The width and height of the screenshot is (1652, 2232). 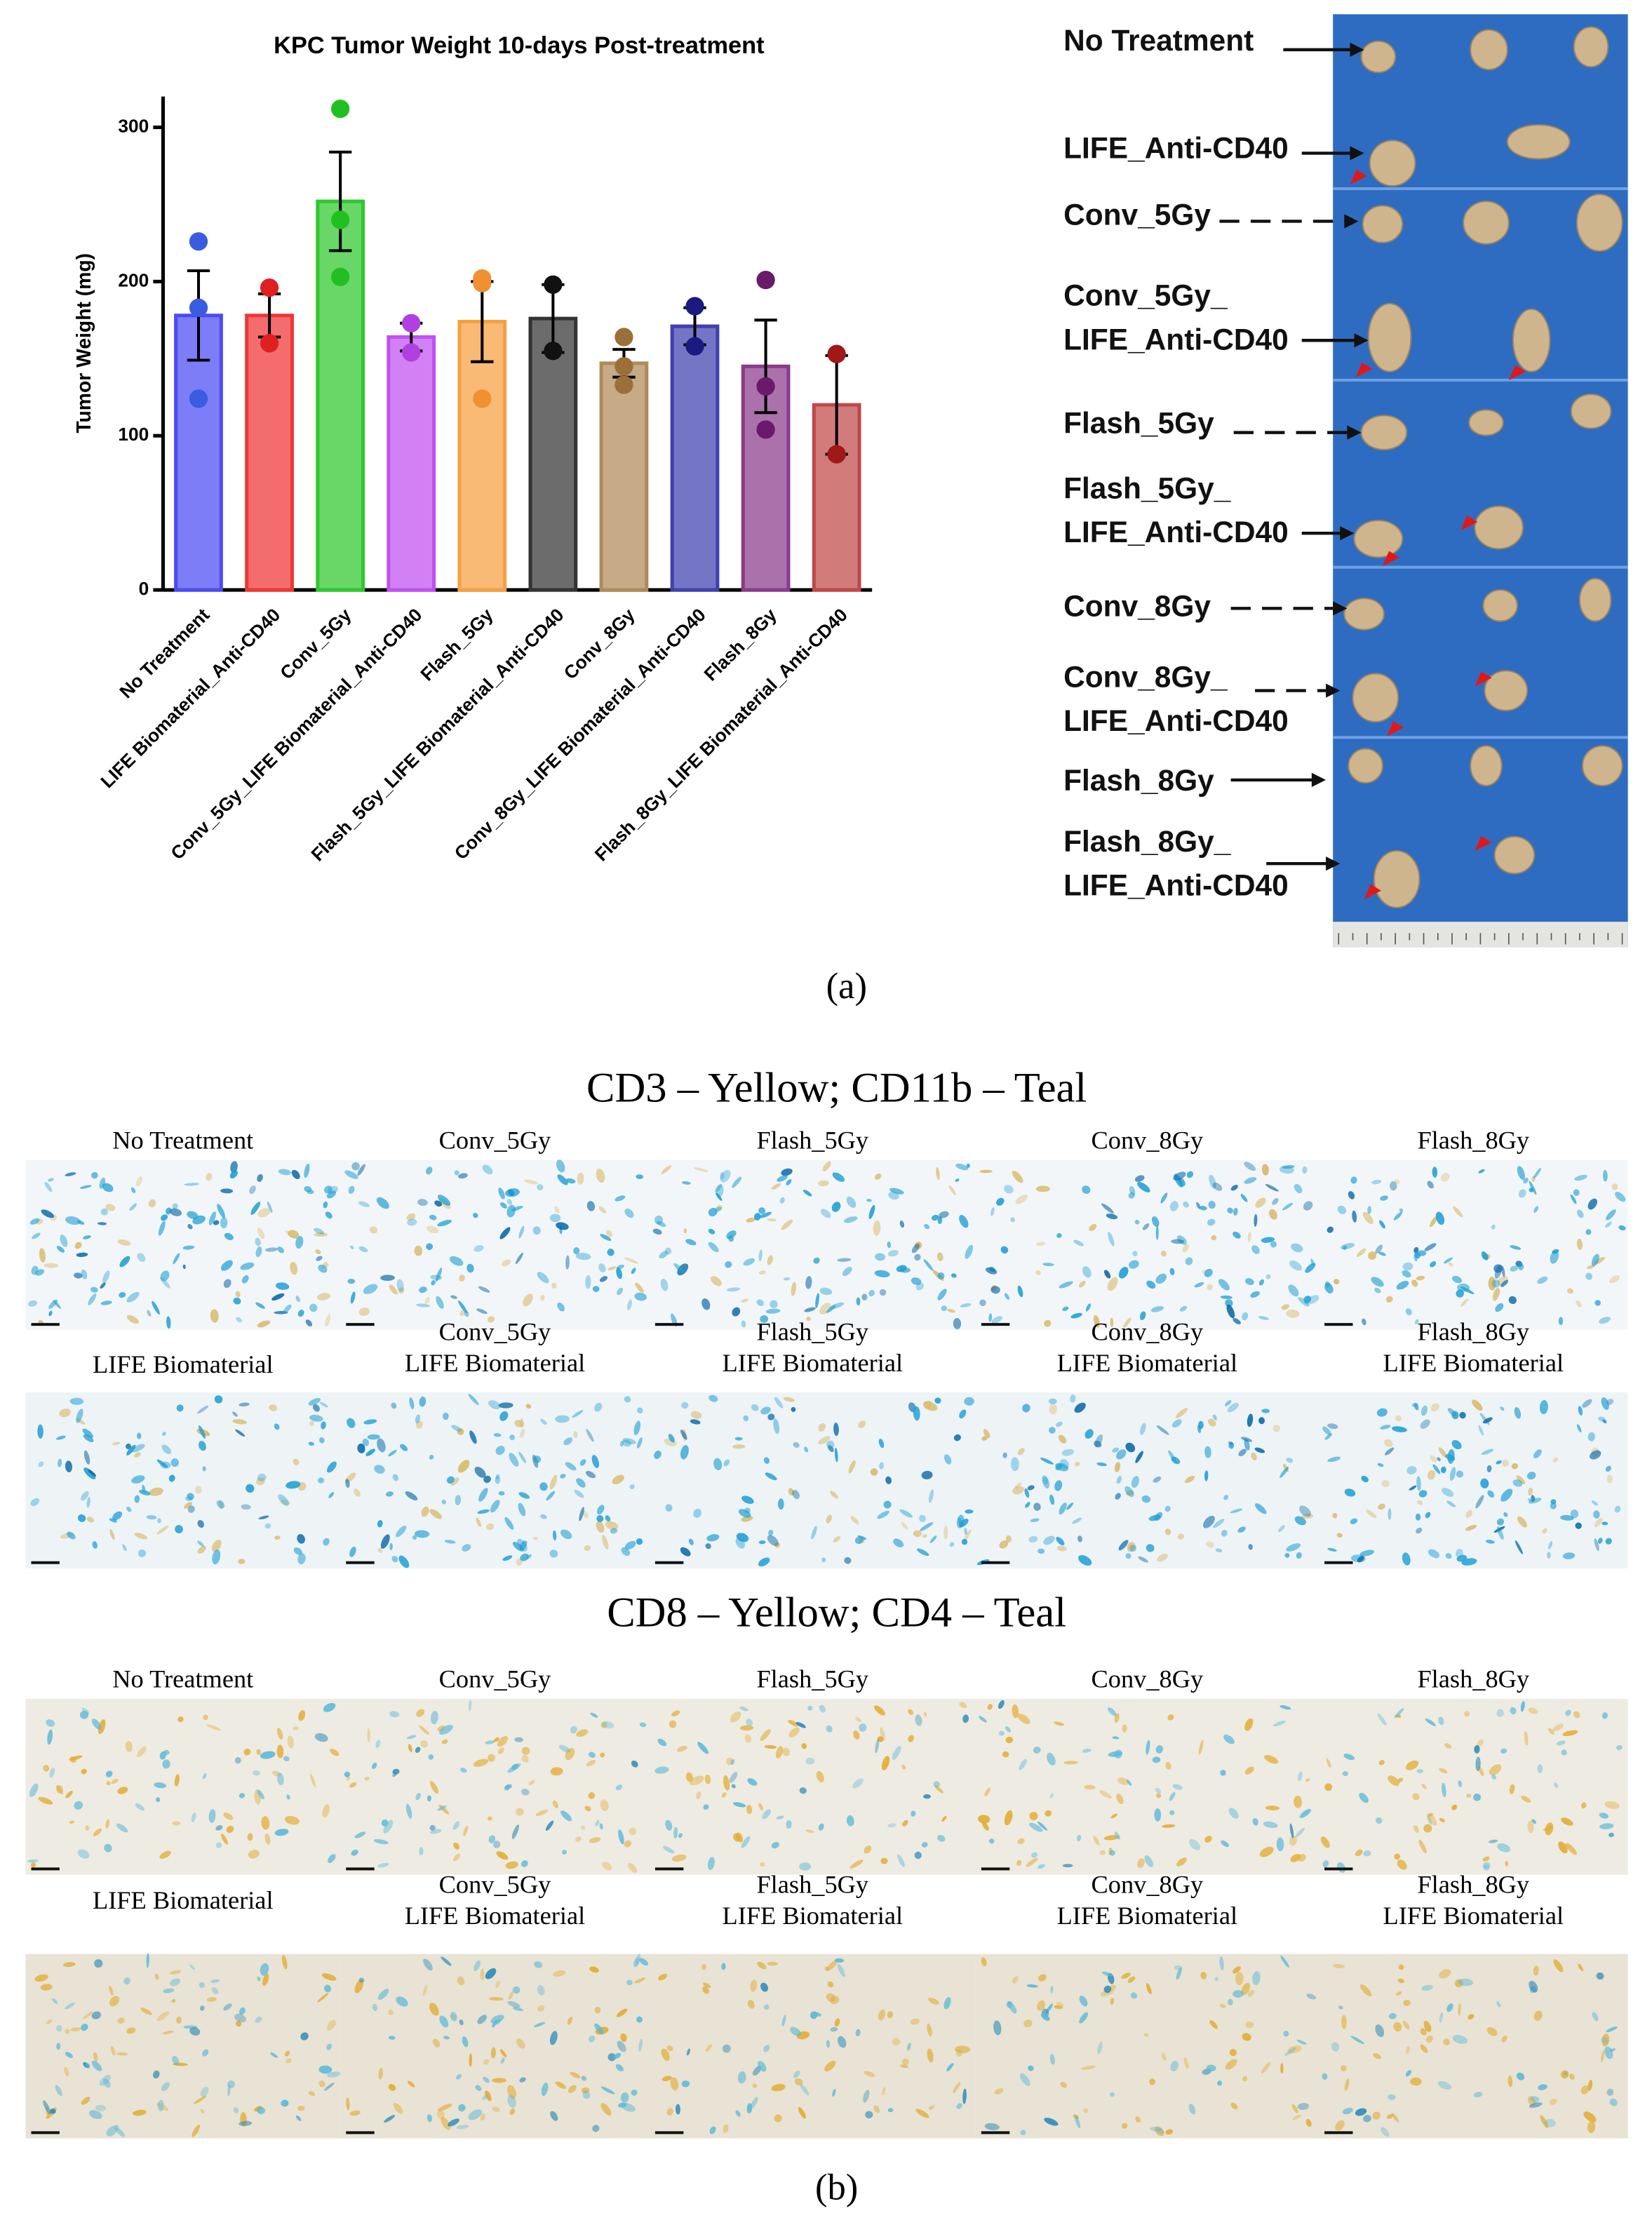 What do you see at coordinates (812, 1141) in the screenshot?
I see `tile-label: Flash_5Gy` at bounding box center [812, 1141].